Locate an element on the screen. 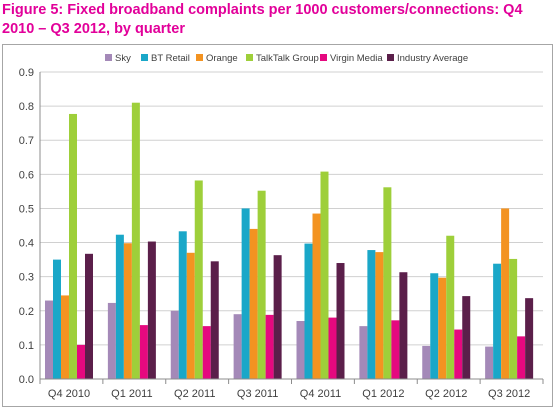  legend-label: Virgin Media is located at coordinates (356, 58).